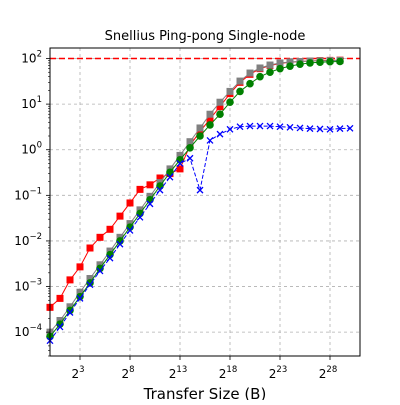 Image resolution: width=400 pixels, height=405 pixels. What do you see at coordinates (228, 373) in the screenshot?
I see `x-tick-label: 218` at bounding box center [228, 373].